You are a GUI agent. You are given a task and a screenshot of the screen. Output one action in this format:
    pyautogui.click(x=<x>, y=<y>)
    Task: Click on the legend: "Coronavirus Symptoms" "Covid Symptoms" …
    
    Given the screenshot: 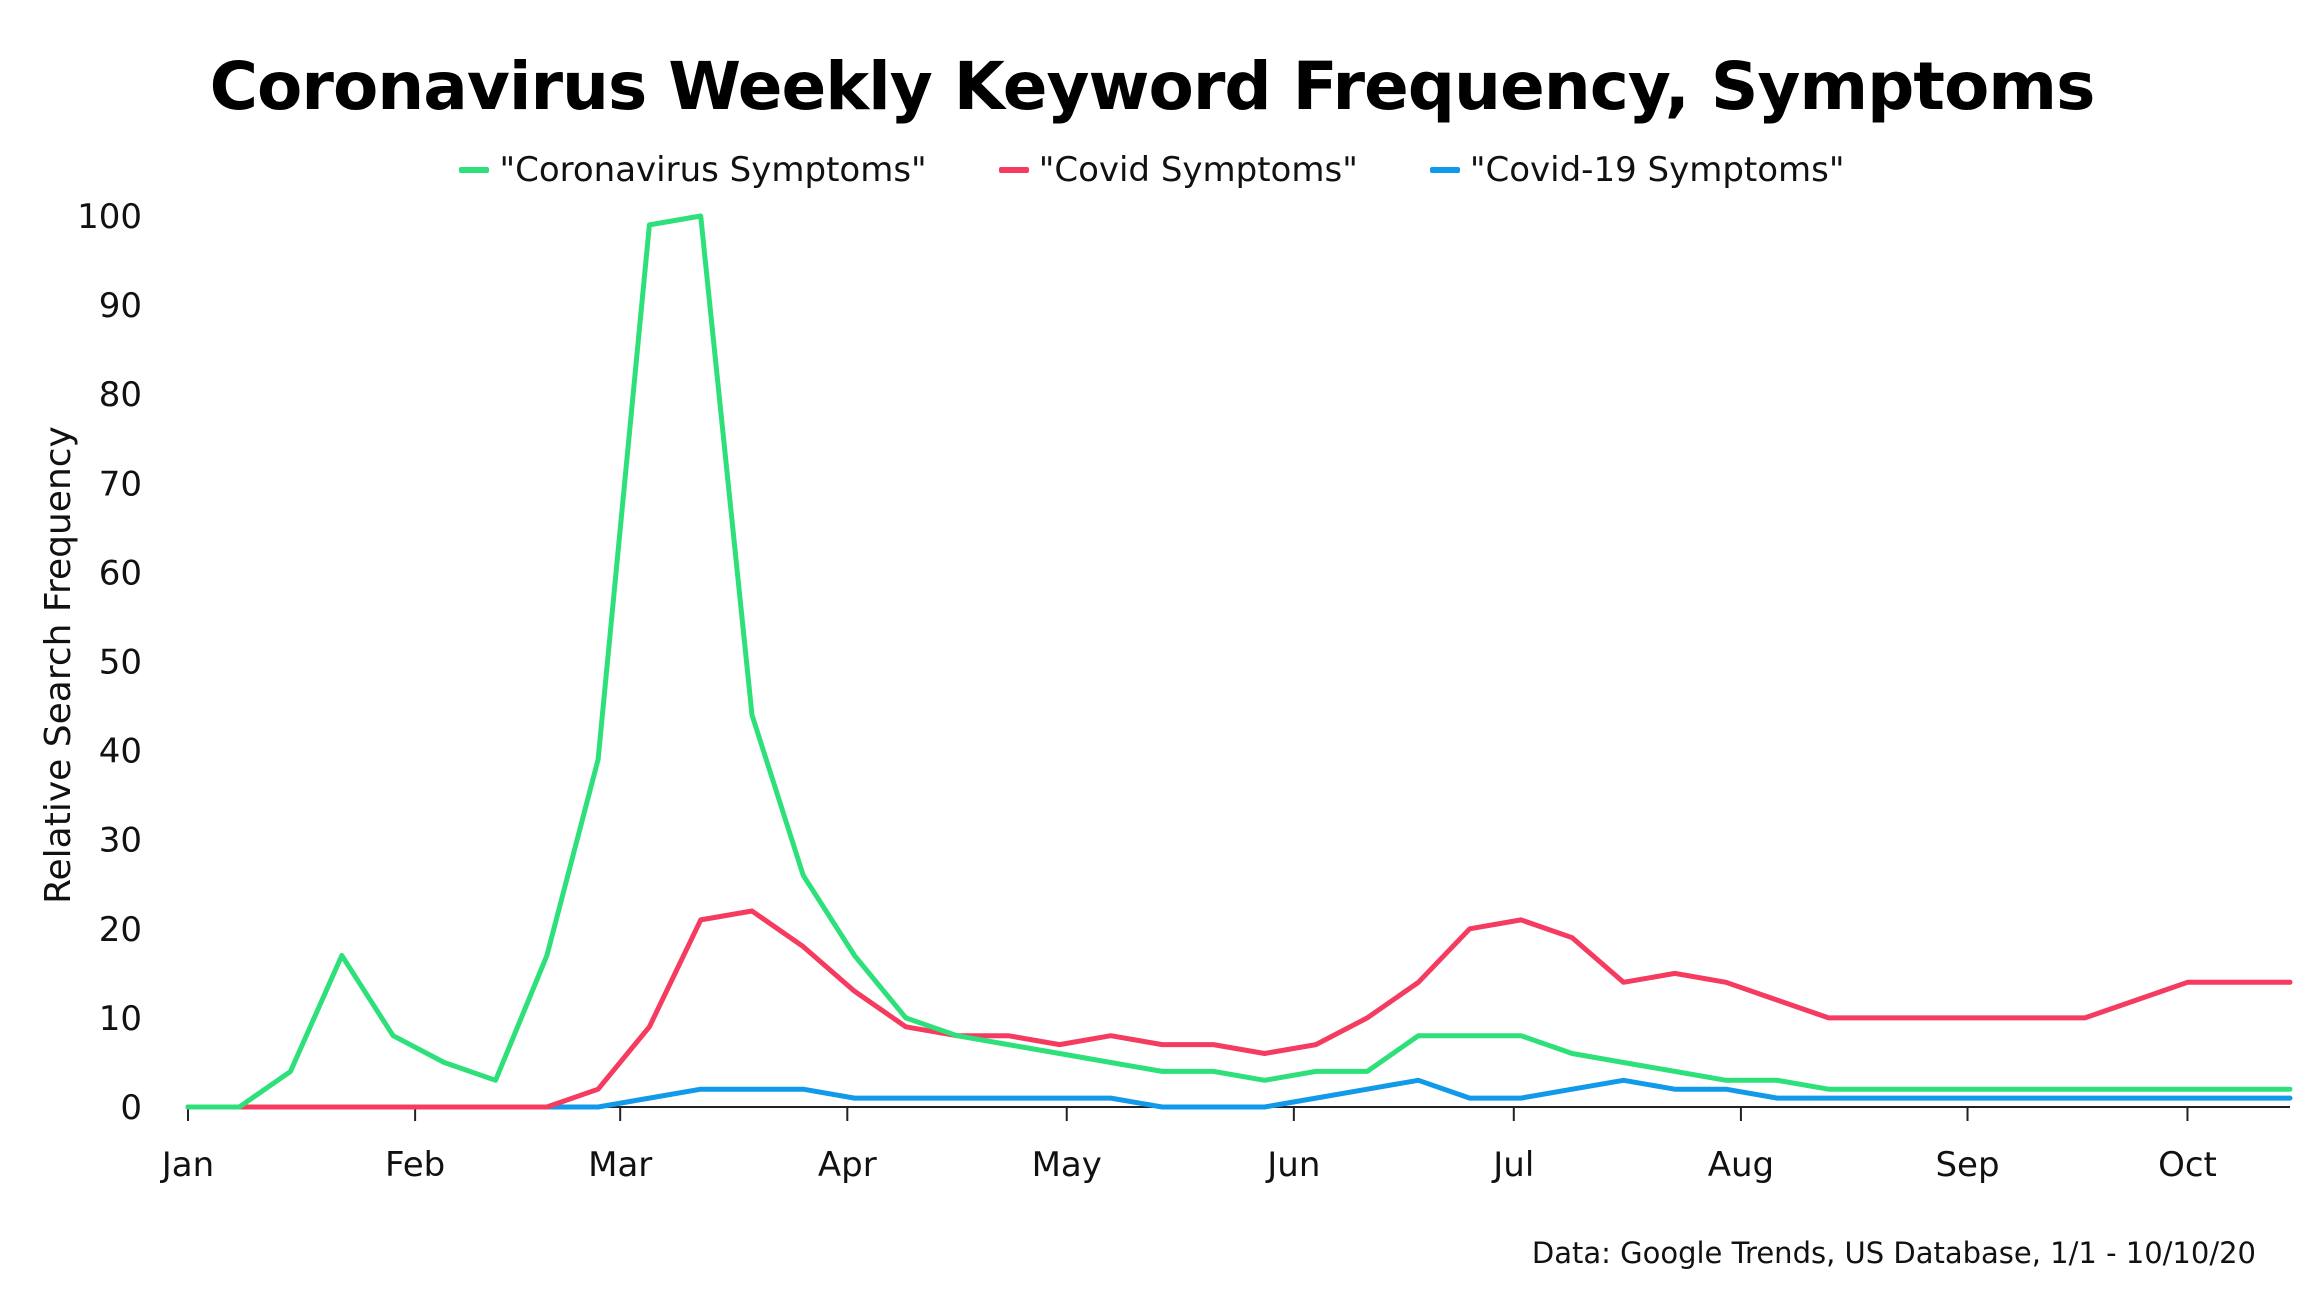 What is the action you would take?
    pyautogui.click(x=1152, y=170)
    